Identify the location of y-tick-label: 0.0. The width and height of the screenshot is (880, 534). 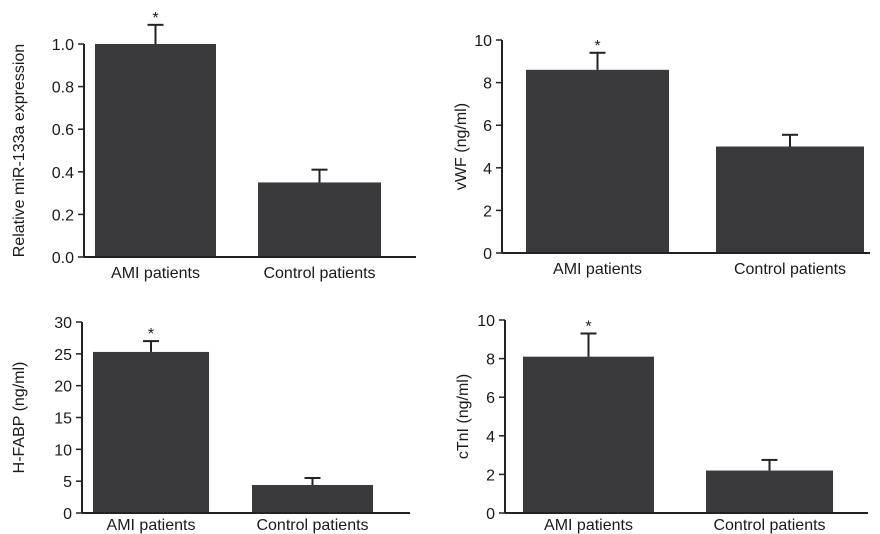
(63, 258).